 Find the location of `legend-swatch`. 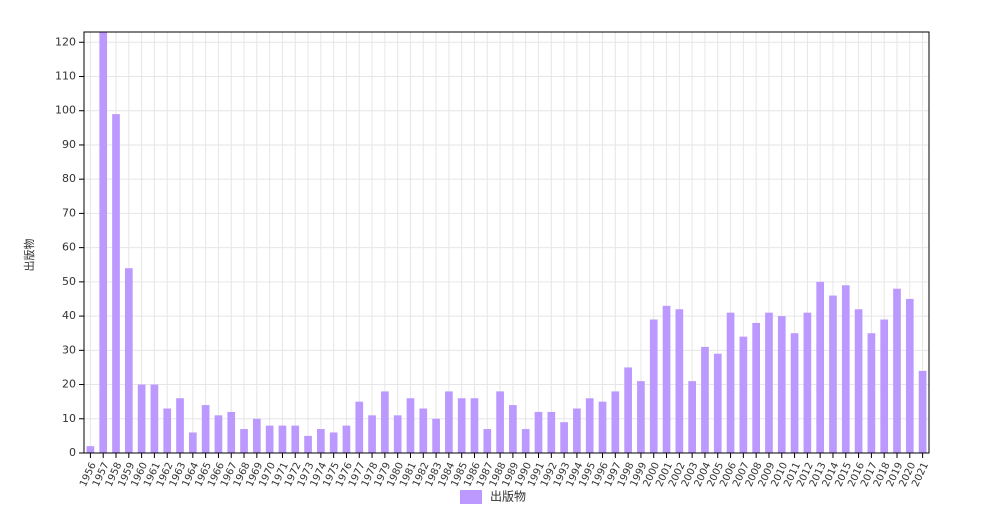

legend-swatch is located at coordinates (471, 497).